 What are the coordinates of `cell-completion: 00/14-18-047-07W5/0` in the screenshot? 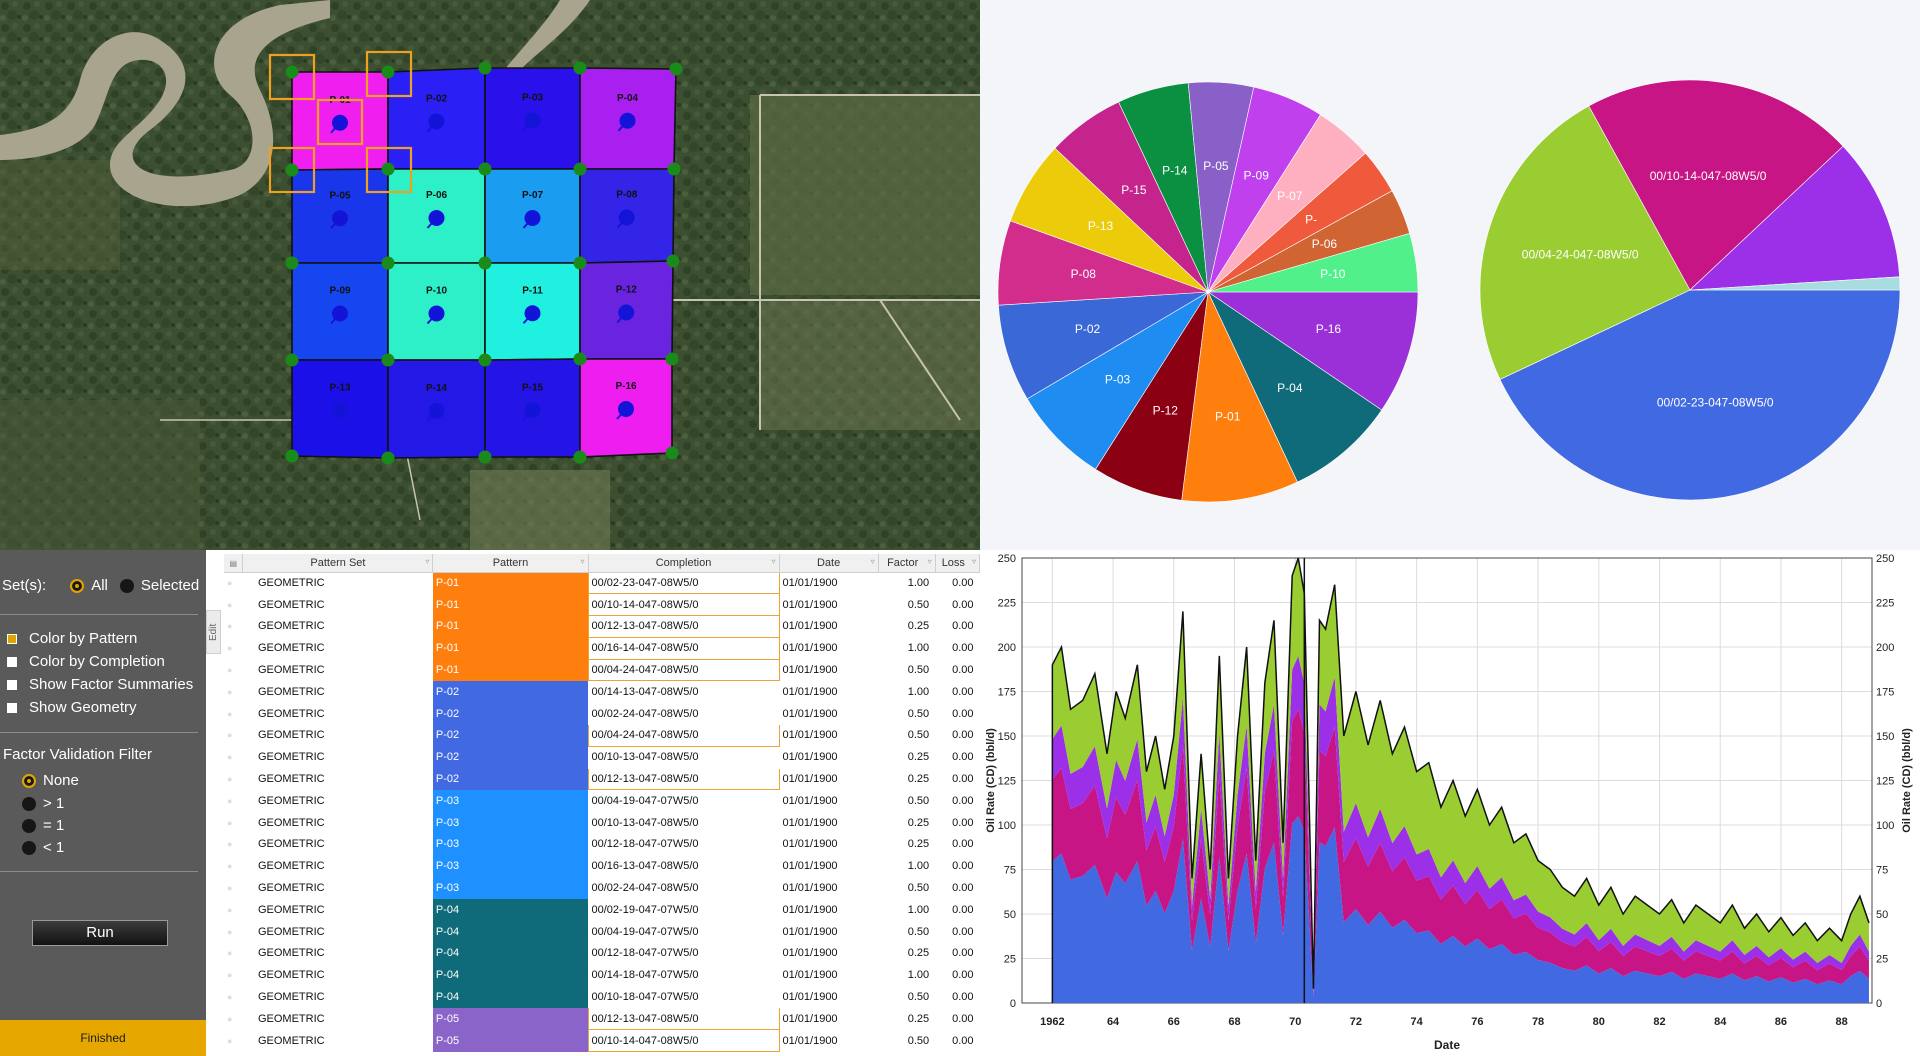 It's located at (645, 975).